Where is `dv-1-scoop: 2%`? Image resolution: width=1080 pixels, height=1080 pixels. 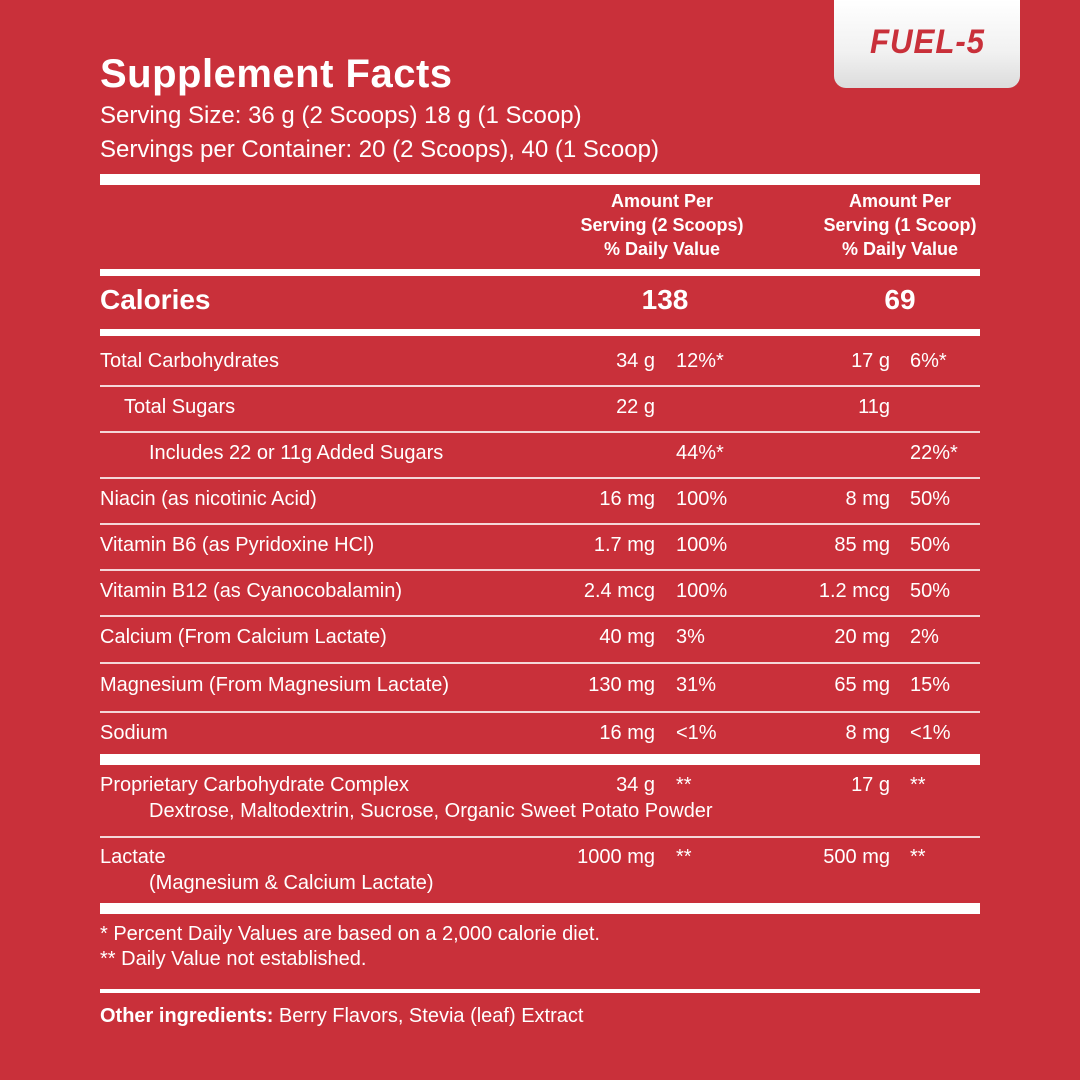 dv-1-scoop: 2% is located at coordinates (924, 637).